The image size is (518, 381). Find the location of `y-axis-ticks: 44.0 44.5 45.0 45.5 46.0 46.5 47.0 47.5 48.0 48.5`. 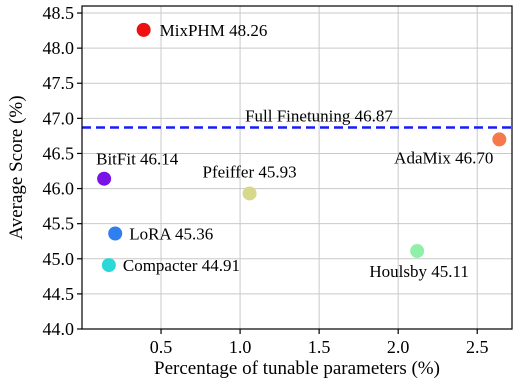

y-axis-ticks: 44.0 44.5 45.0 45.5 46.0 46.5 47.0 47.5 48.0 48.5 is located at coordinates (62, 171).